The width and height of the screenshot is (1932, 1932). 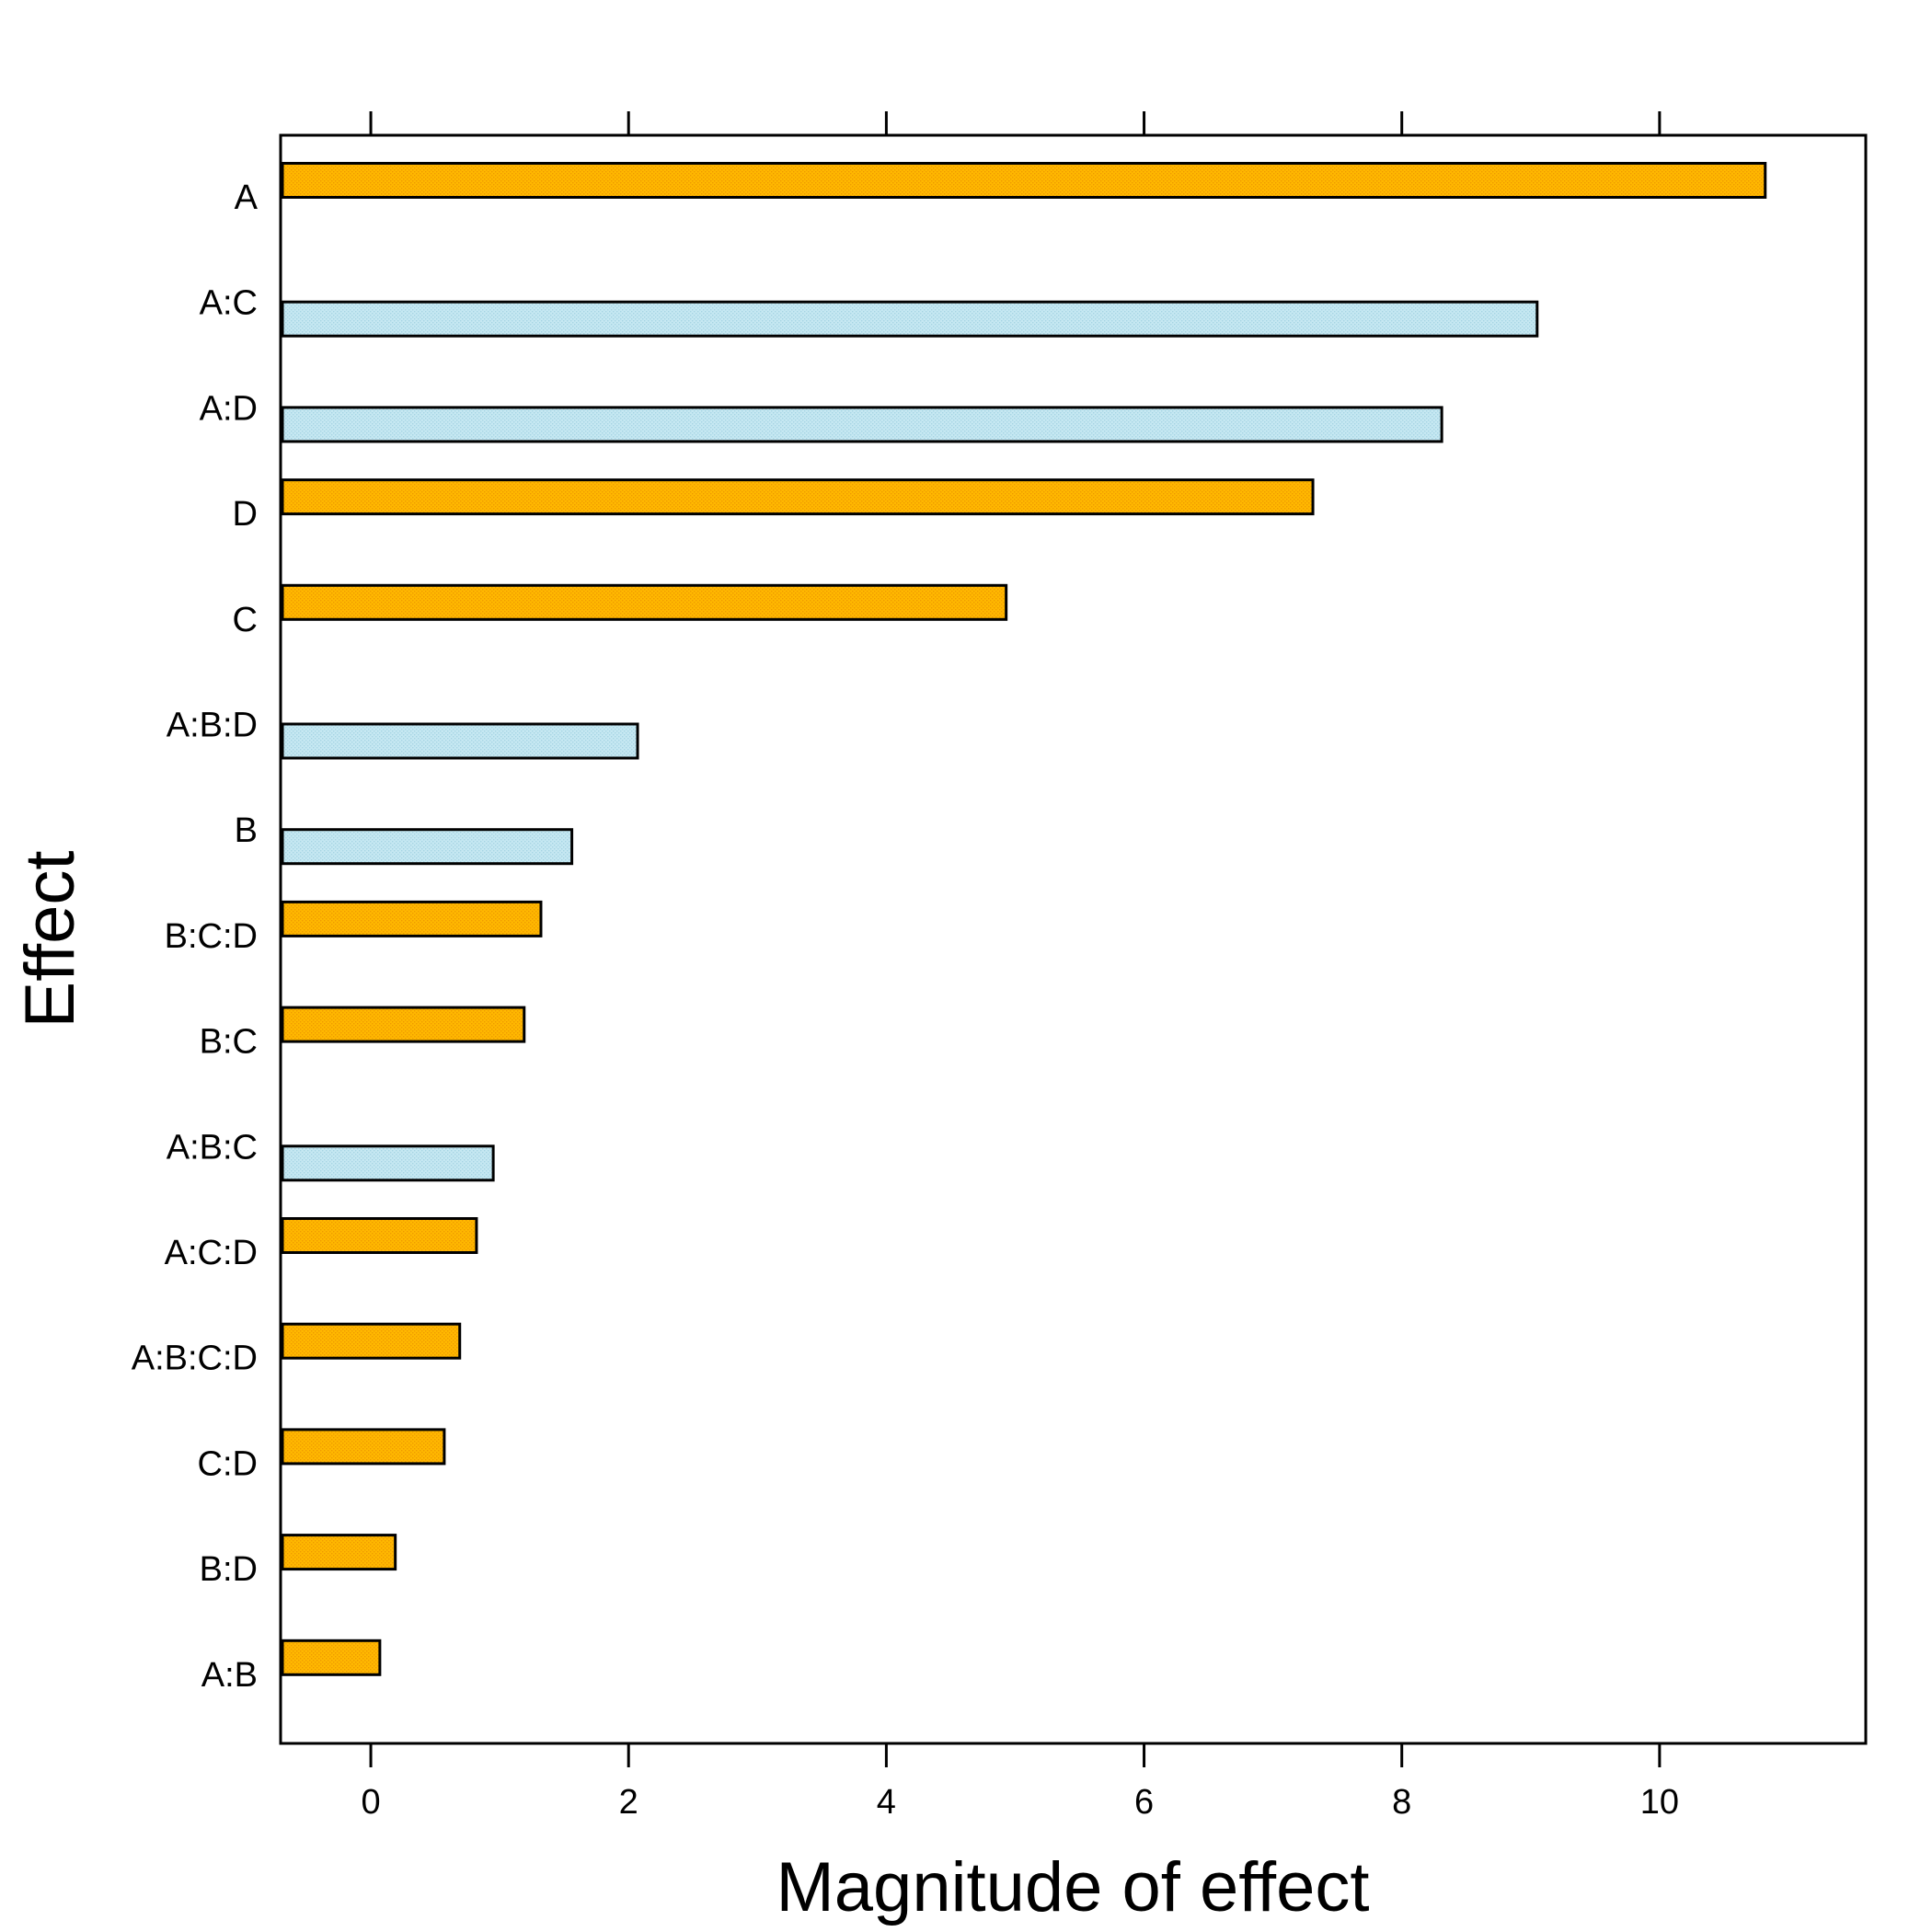 I want to click on category-label: D, so click(x=245, y=514).